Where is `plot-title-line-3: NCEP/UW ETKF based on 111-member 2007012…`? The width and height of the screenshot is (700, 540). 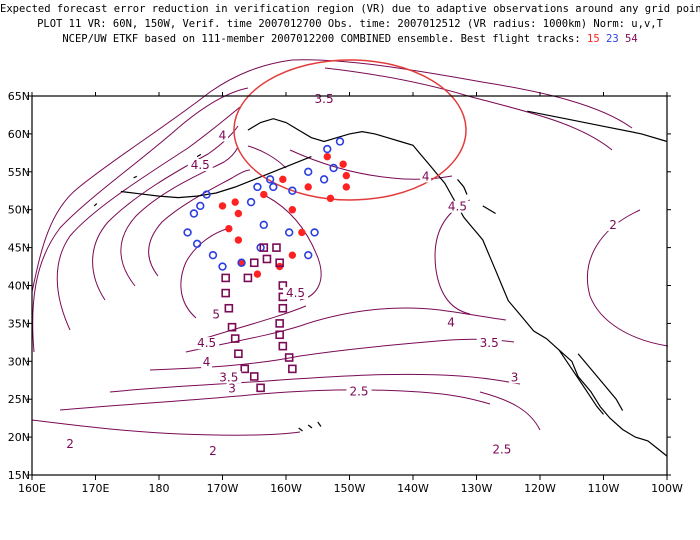
plot-title-line-3: NCEP/UW ETKF based on 111-member 2007012… is located at coordinates (350, 39).